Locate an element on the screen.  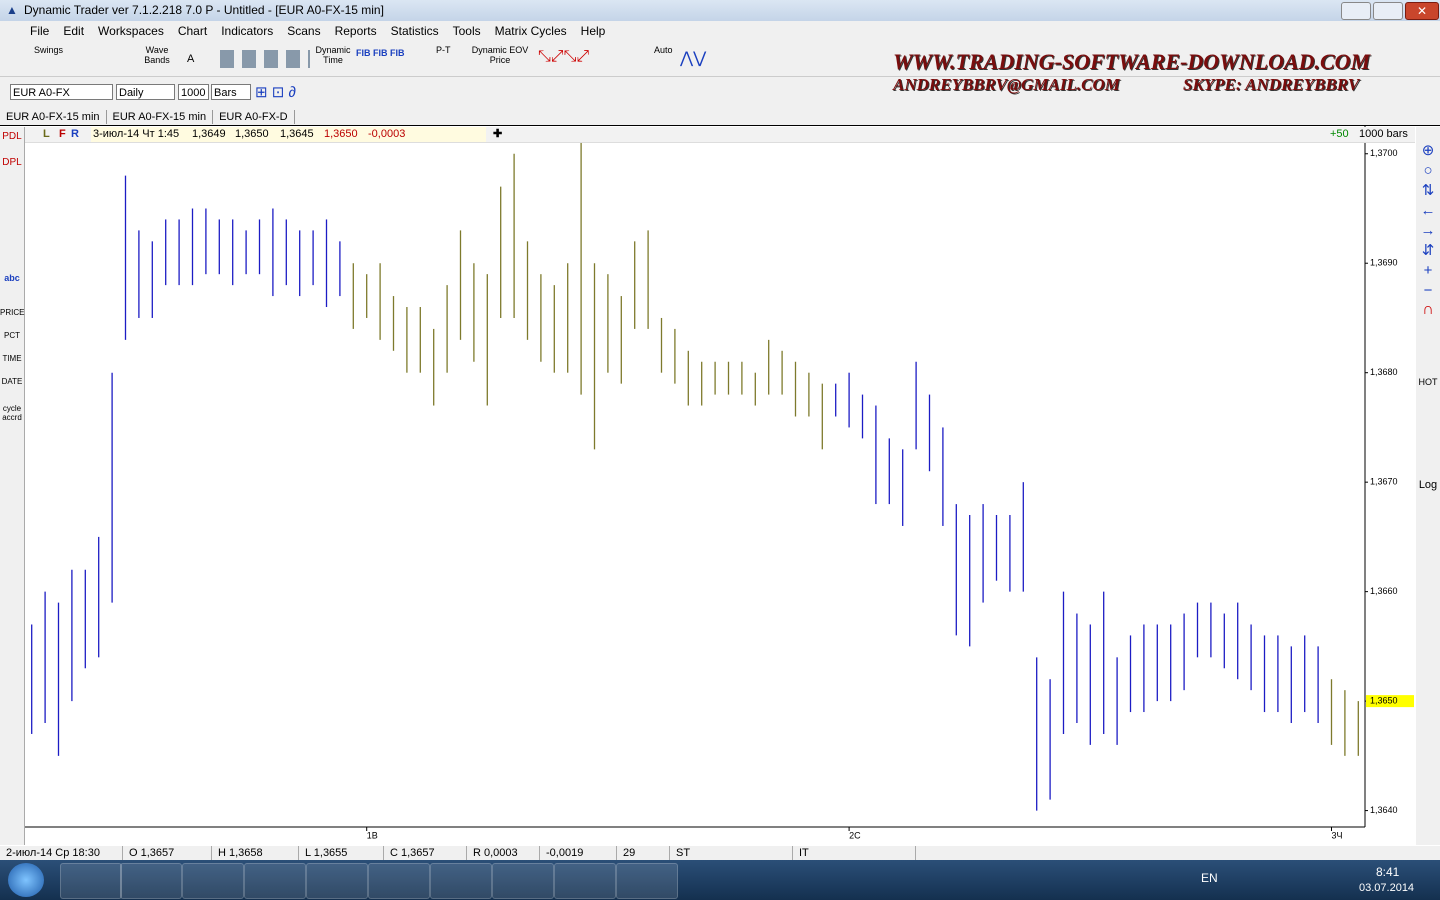
right-tool: Log is located at coordinates (1428, 485).